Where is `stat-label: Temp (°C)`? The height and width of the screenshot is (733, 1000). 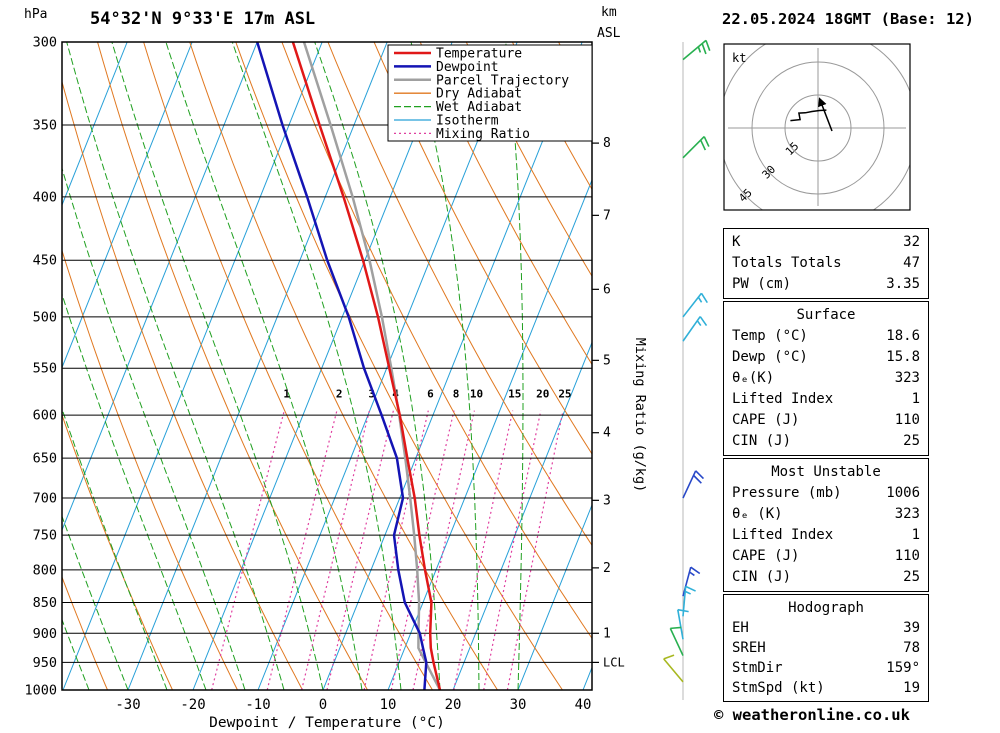
stat-label: Temp (°C) is located at coordinates (770, 336).